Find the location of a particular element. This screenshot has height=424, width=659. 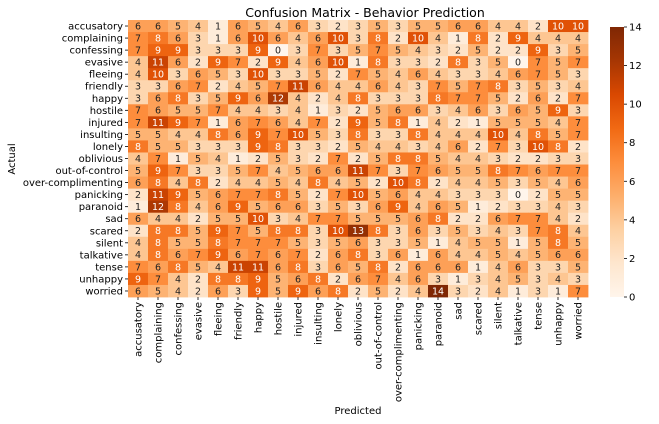

x-tick-label: injured is located at coordinates (299, 319).